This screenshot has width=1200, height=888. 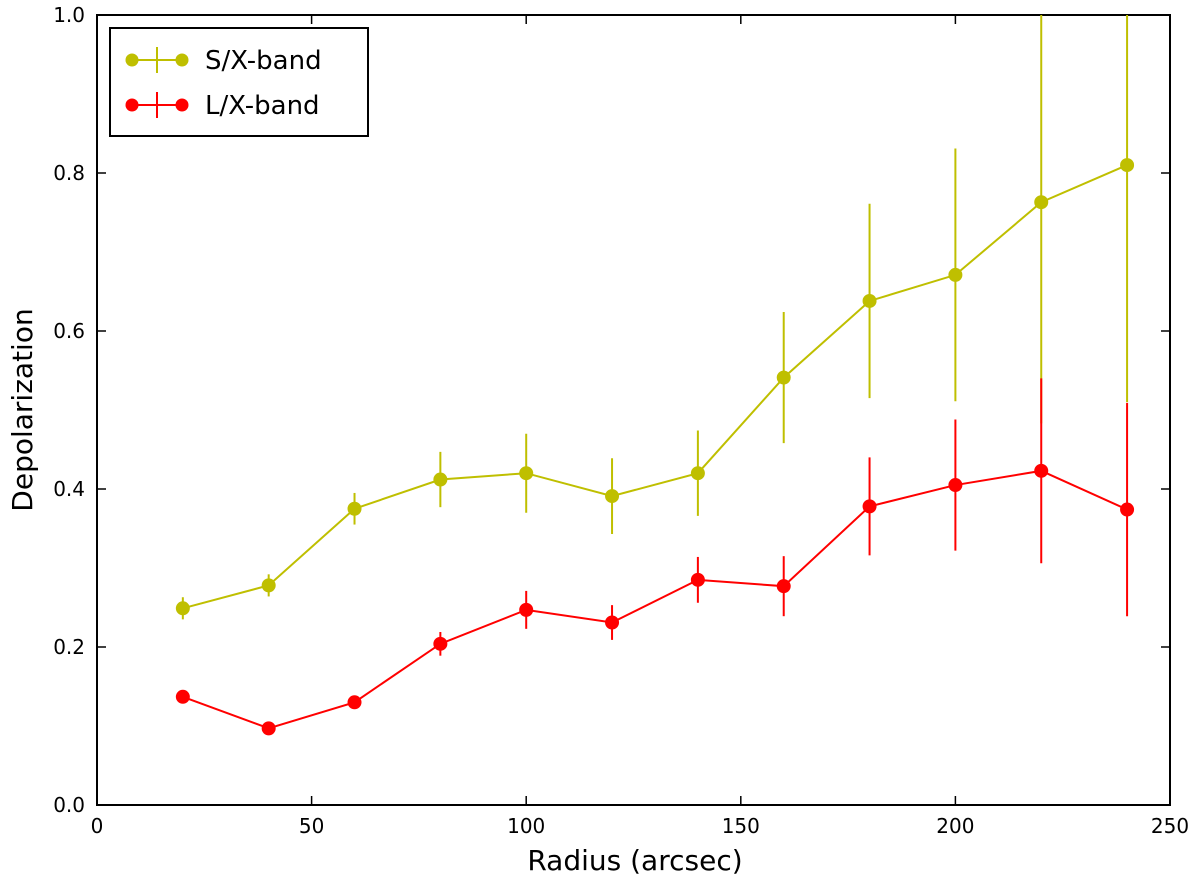 What do you see at coordinates (526, 826) in the screenshot?
I see `x-tick-label: 100` at bounding box center [526, 826].